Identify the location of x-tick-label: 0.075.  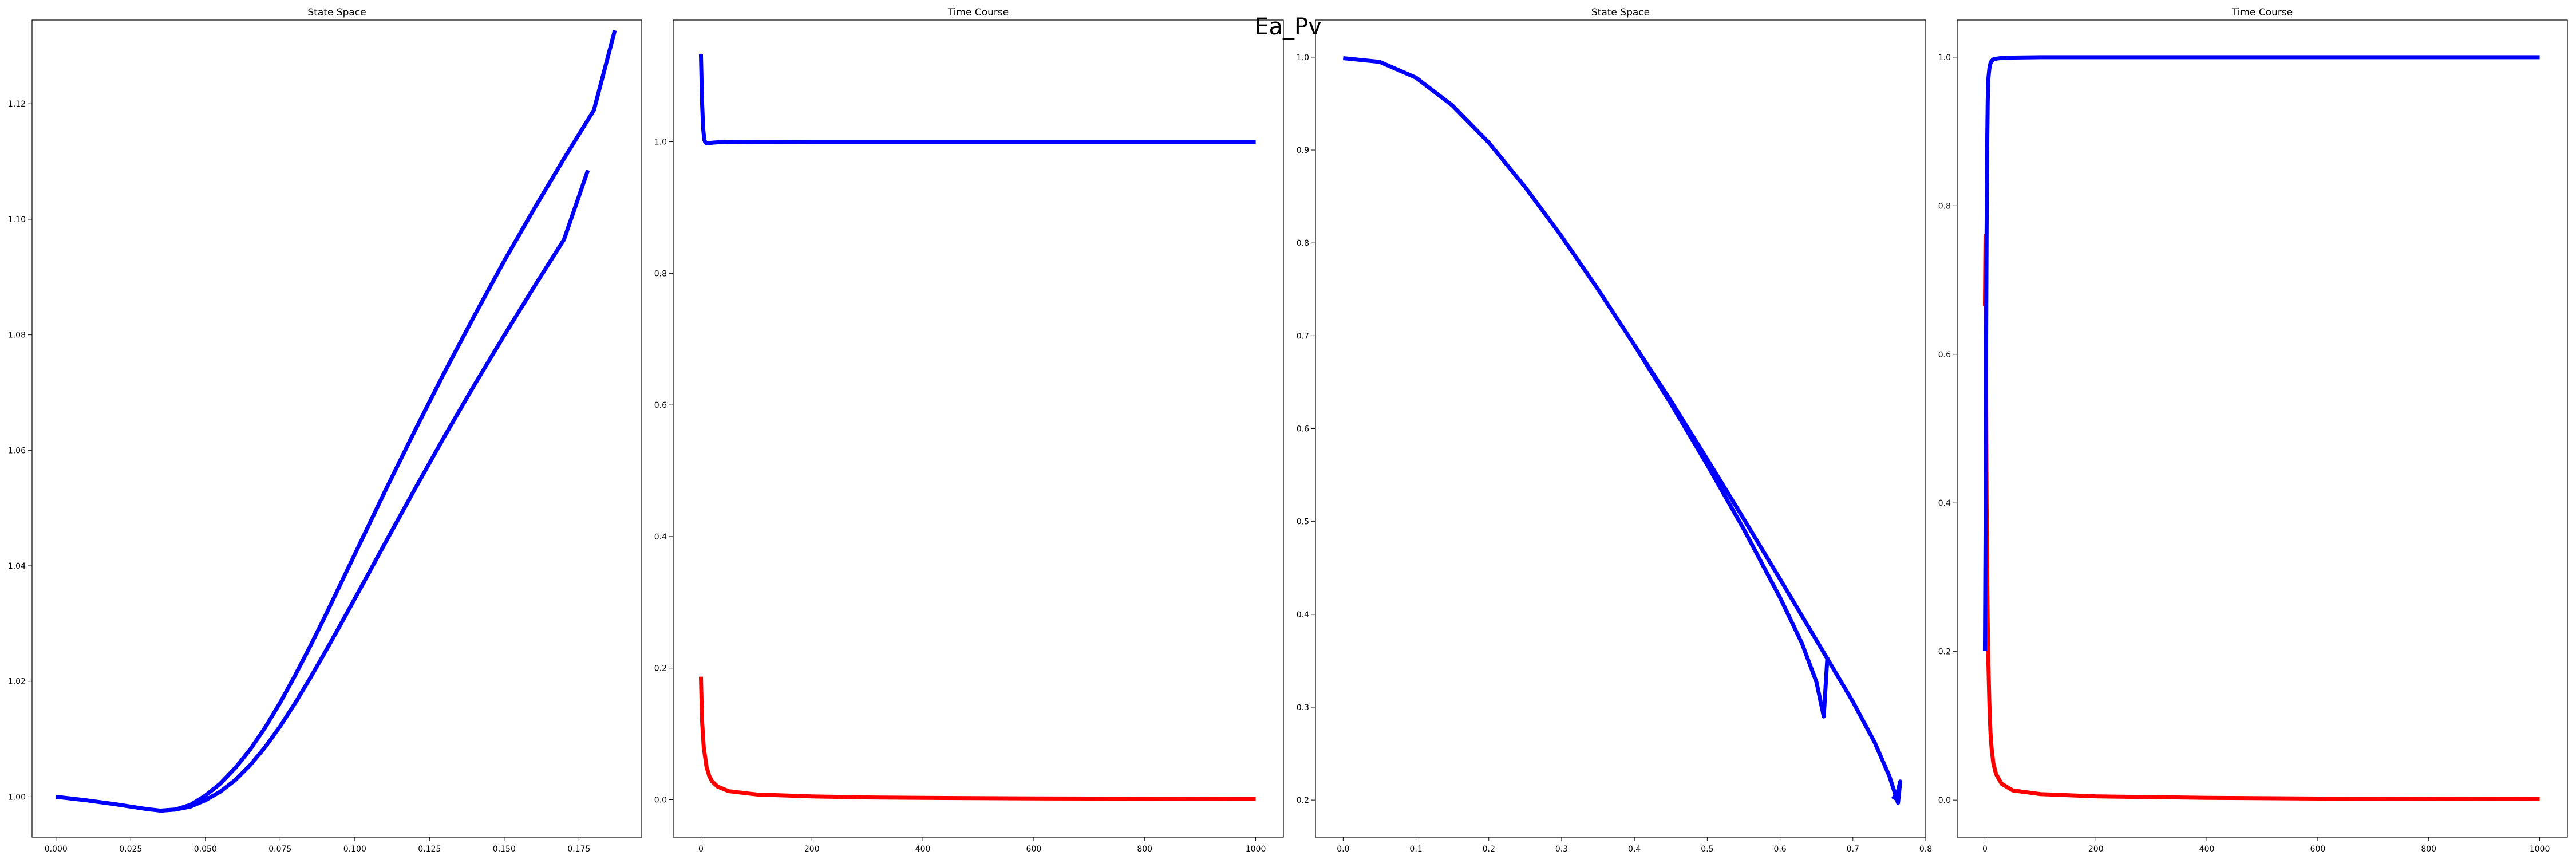
(279, 849).